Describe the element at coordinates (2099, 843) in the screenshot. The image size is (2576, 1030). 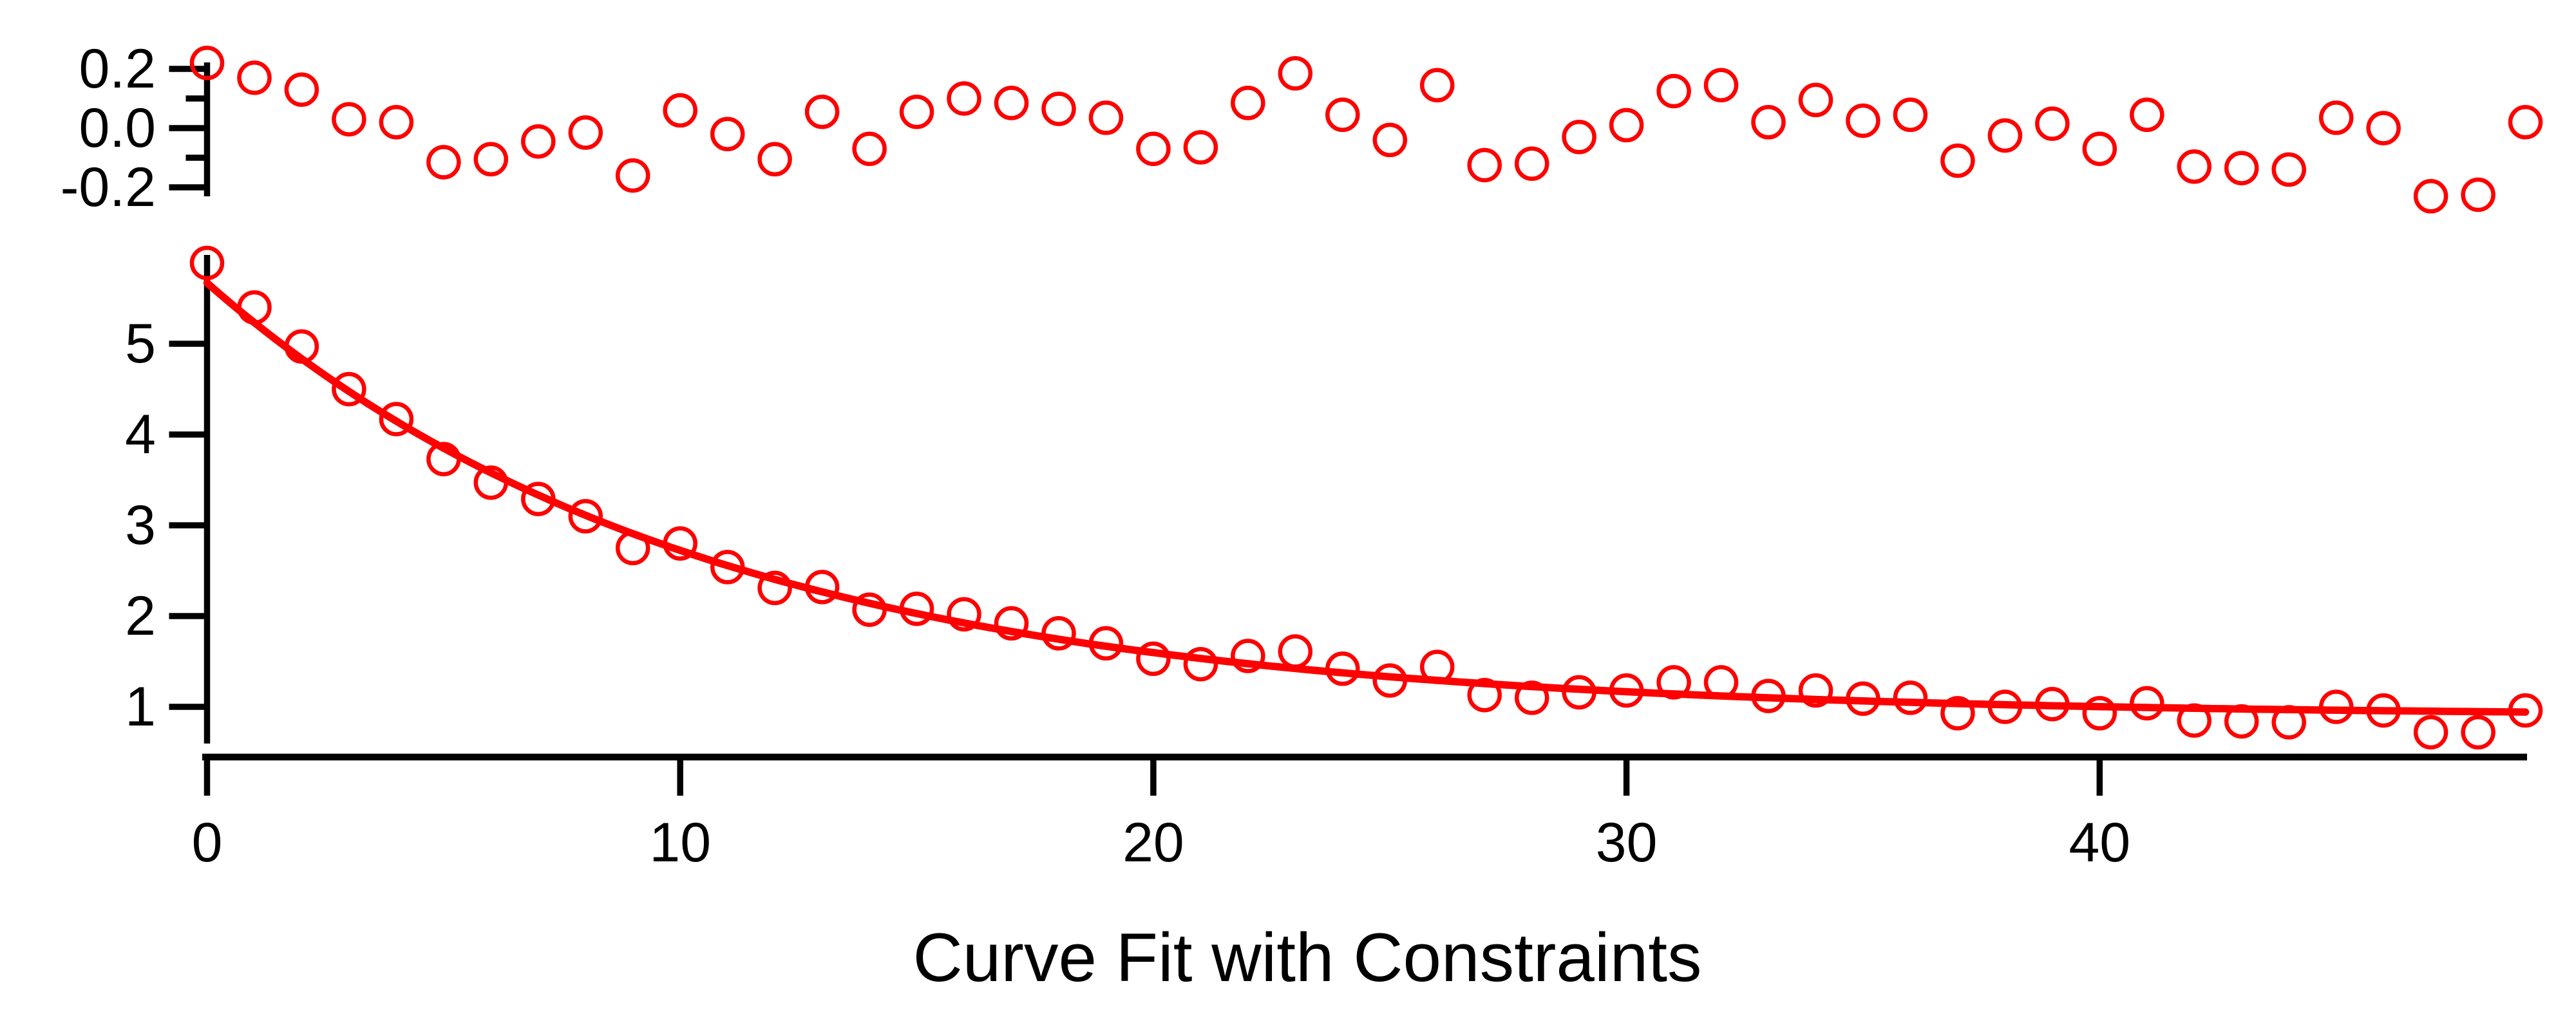
I see `x-tick-label: 40` at that location.